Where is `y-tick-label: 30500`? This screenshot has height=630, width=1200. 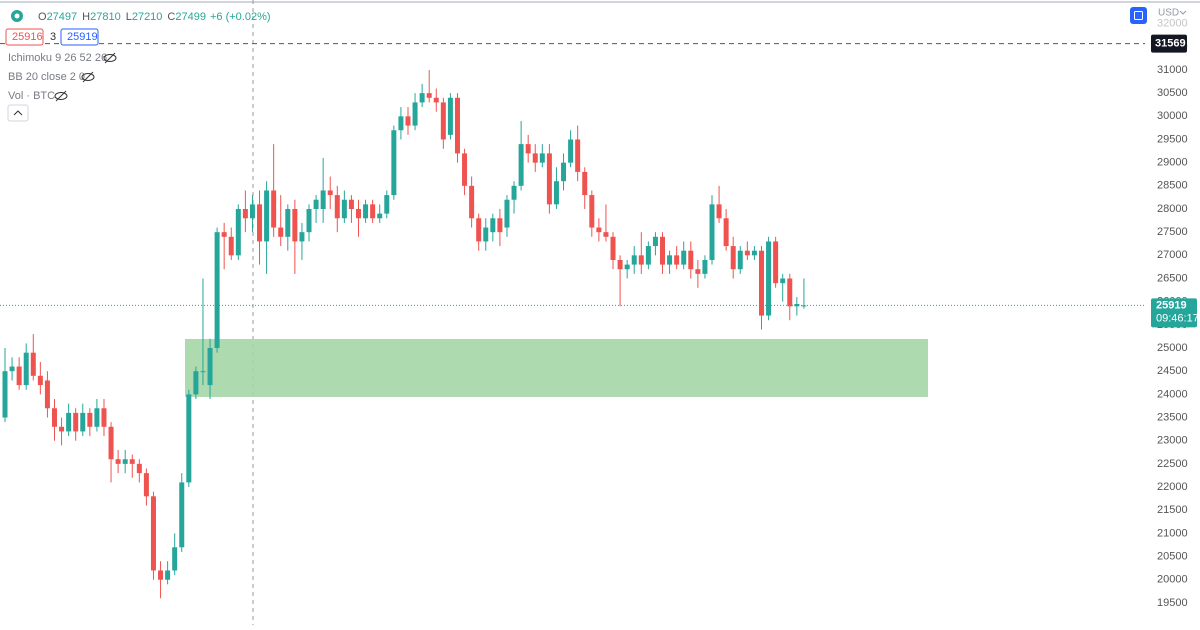
y-tick-label: 30500 is located at coordinates (1172, 93).